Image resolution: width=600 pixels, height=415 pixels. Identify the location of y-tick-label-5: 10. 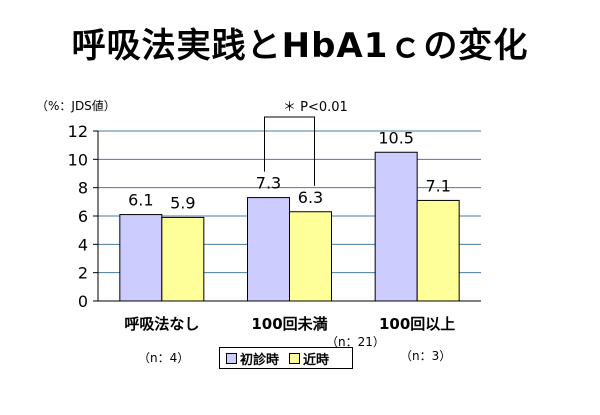
(78, 159).